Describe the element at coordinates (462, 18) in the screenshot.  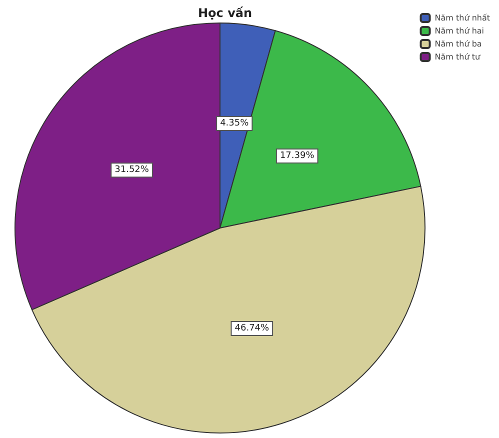
I see `legend-label: Năm thứ nhất` at that location.